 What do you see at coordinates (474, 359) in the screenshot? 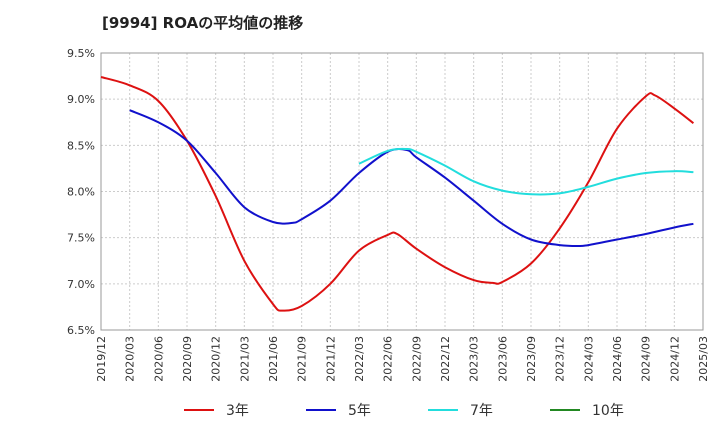
I see `x-tick-label: 2023/03` at bounding box center [474, 359].